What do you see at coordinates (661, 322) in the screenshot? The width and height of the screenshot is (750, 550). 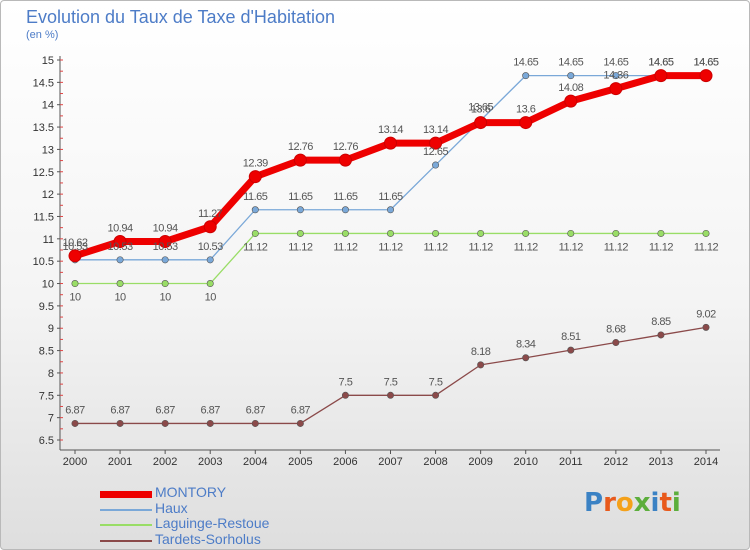 I see `data-label: 8.85` at bounding box center [661, 322].